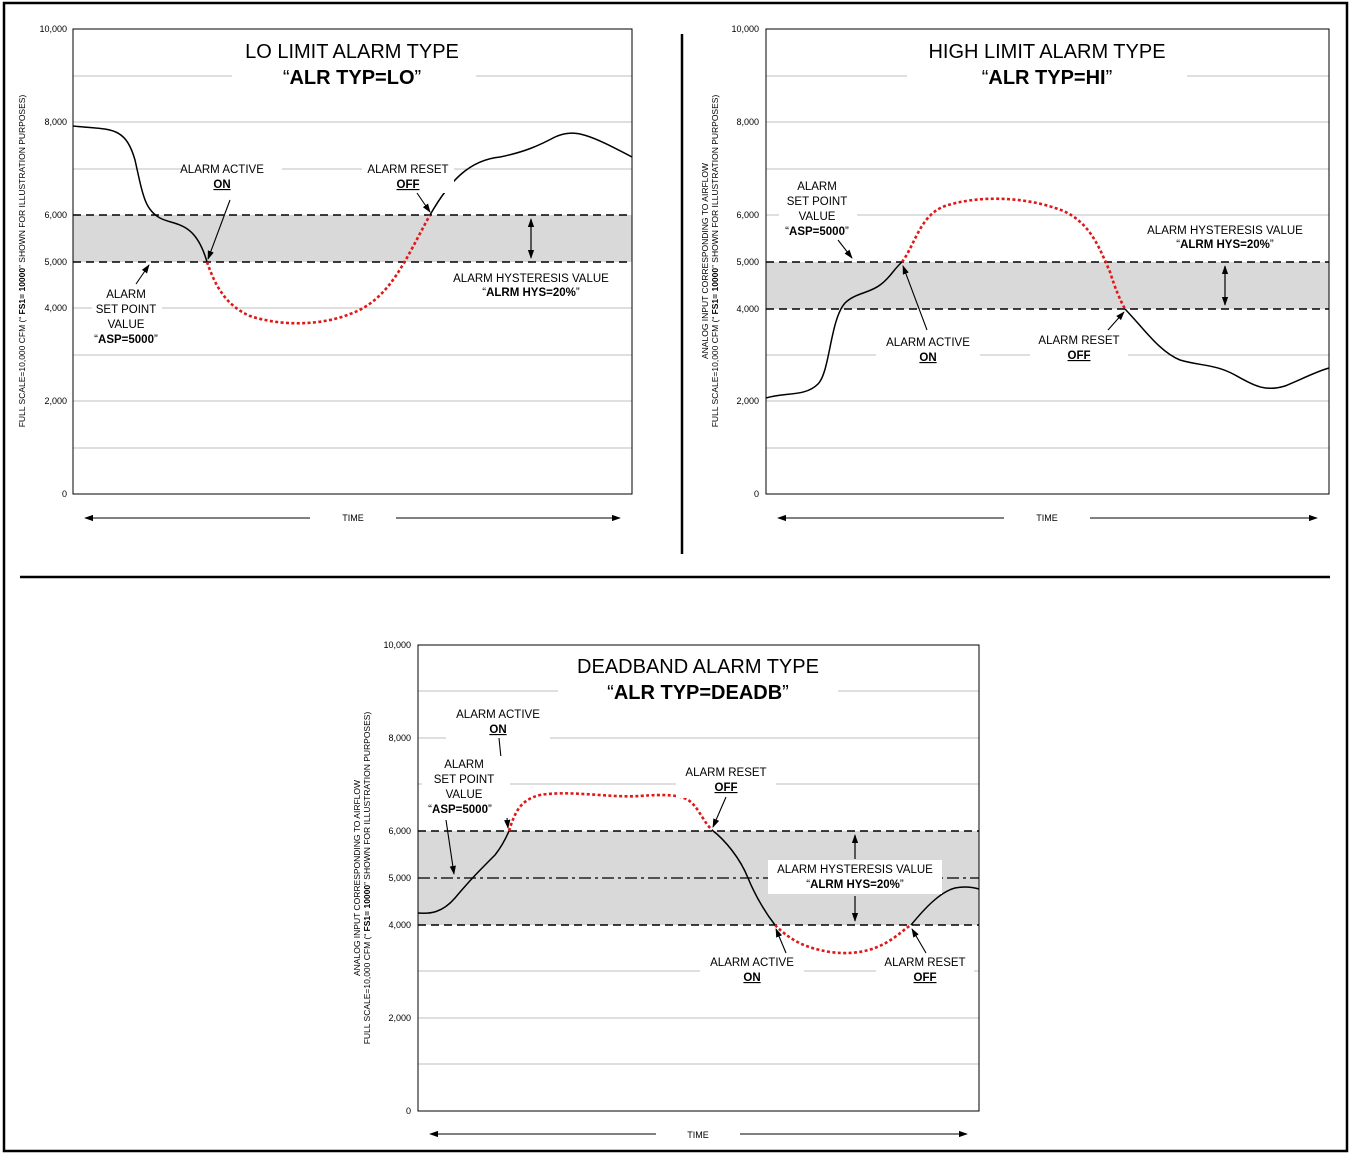 This screenshot has height=1154, width=1351. I want to click on chart-title: LO LIMIT ALARM TYPE, so click(352, 52).